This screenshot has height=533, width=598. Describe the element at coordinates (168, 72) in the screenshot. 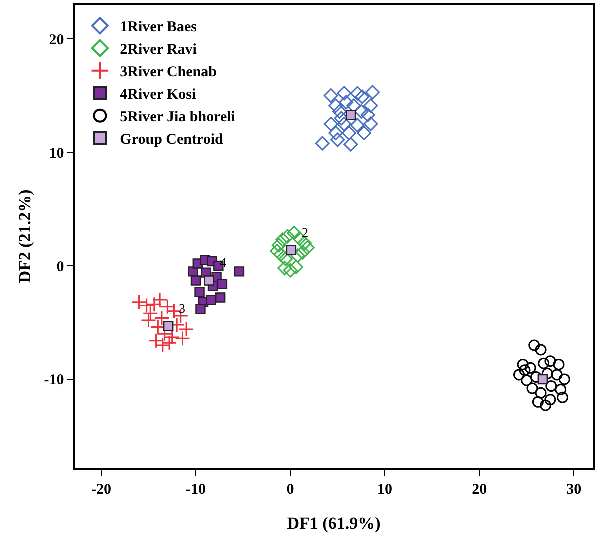

I see `legend-label: 3River Chenab` at that location.